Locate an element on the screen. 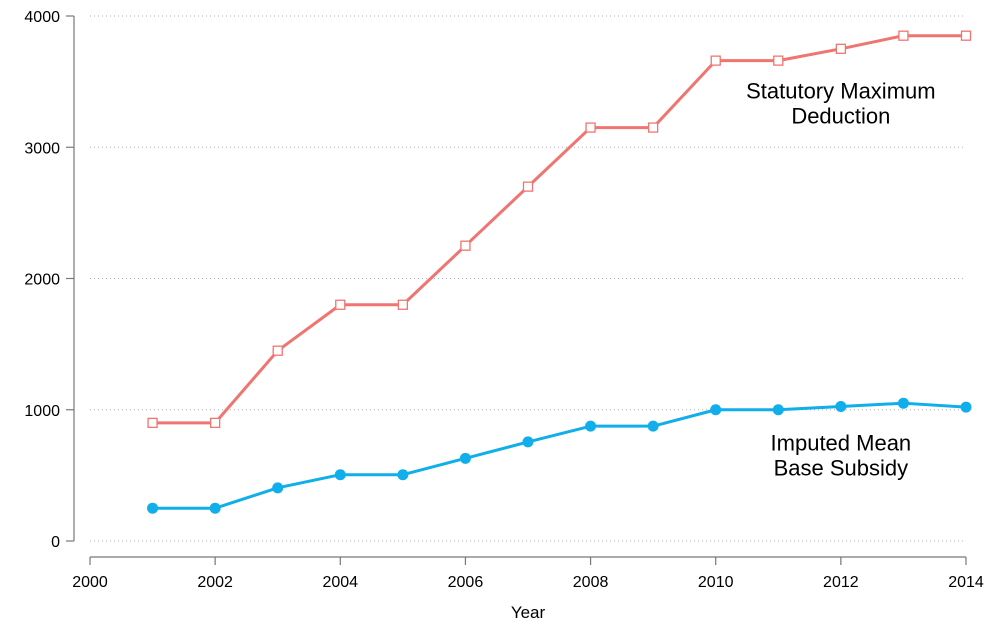 The height and width of the screenshot is (629, 993). point-mean_base_subsidy-2011 is located at coordinates (778, 410).